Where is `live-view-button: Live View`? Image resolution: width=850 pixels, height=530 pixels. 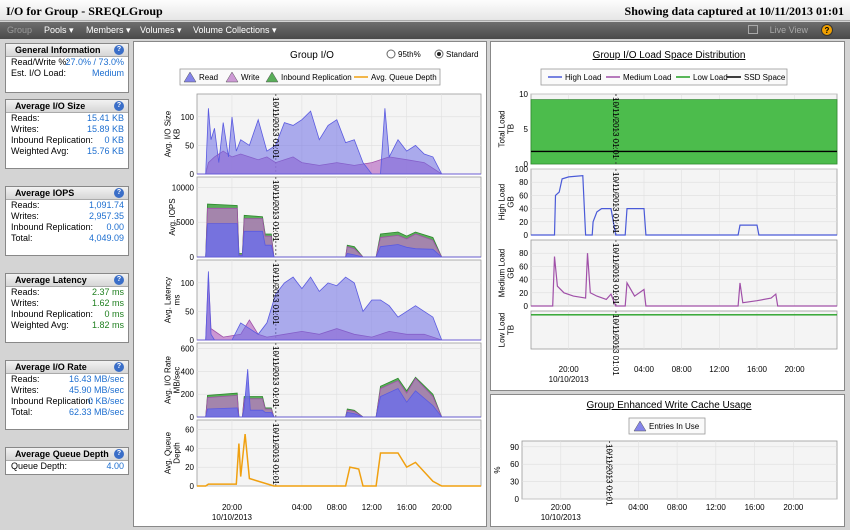 live-view-button: Live View is located at coordinates (788, 30).